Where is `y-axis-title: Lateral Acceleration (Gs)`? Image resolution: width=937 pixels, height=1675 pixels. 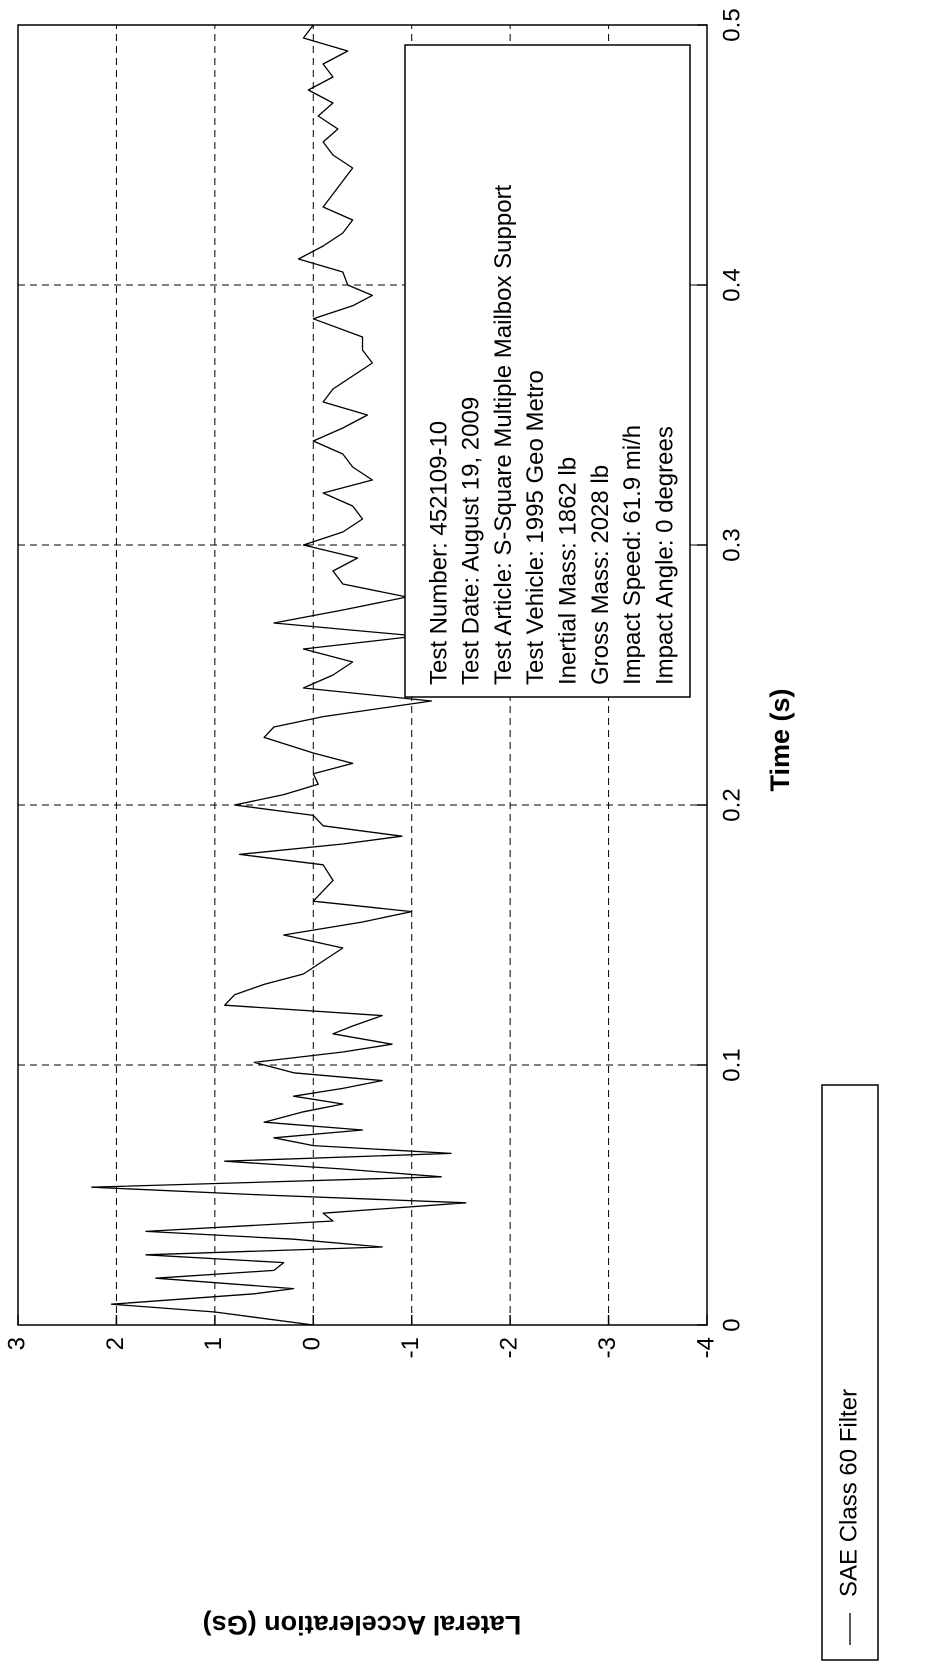 y-axis-title: Lateral Acceleration (Gs) is located at coordinates (362, 1625).